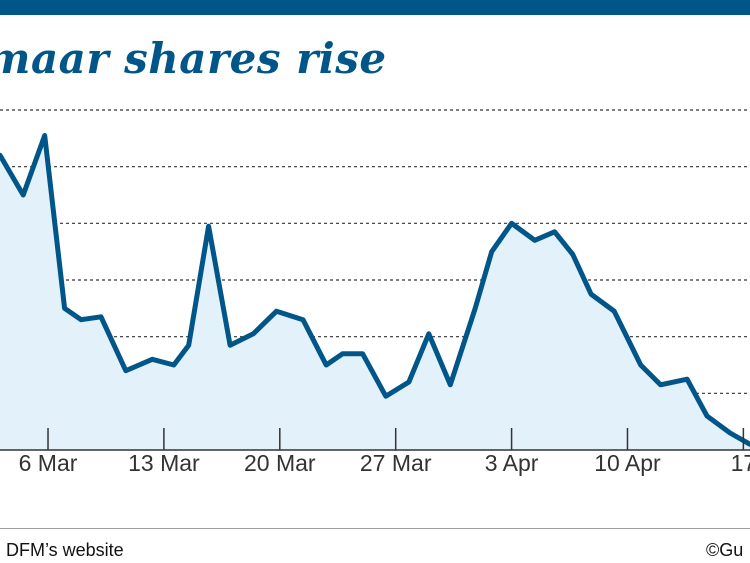 The image size is (750, 563). What do you see at coordinates (725, 550) in the screenshot?
I see `credit-note: ©Gu` at bounding box center [725, 550].